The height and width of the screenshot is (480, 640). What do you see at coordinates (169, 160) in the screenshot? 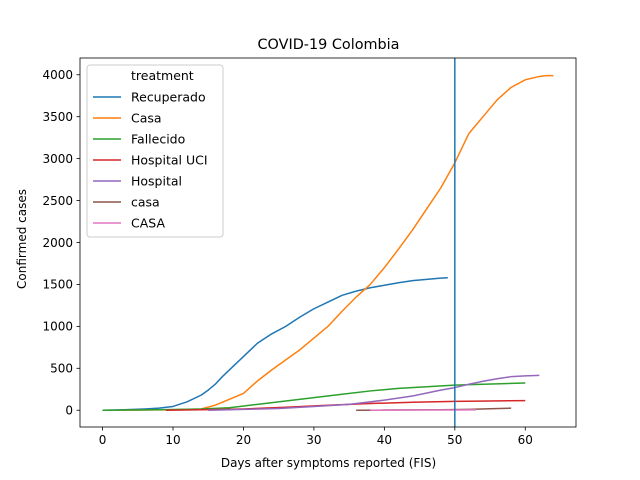
I see `legend-entry: Hospital UCI` at bounding box center [169, 160].